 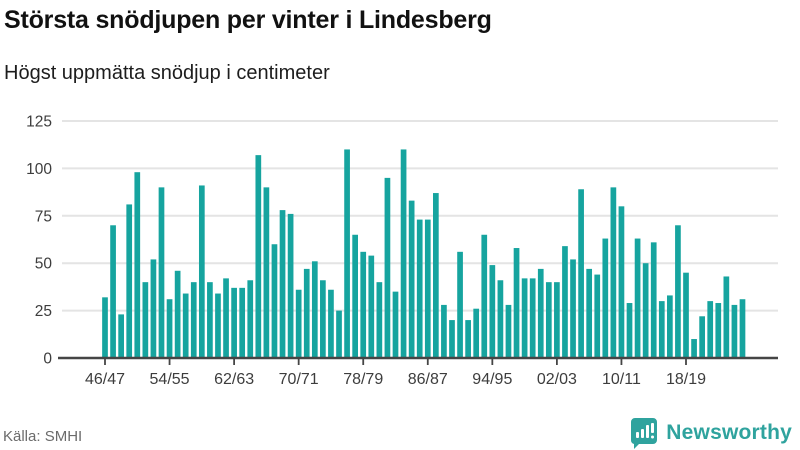 I want to click on snow-depth-bar-50/51, so click(x=137, y=265).